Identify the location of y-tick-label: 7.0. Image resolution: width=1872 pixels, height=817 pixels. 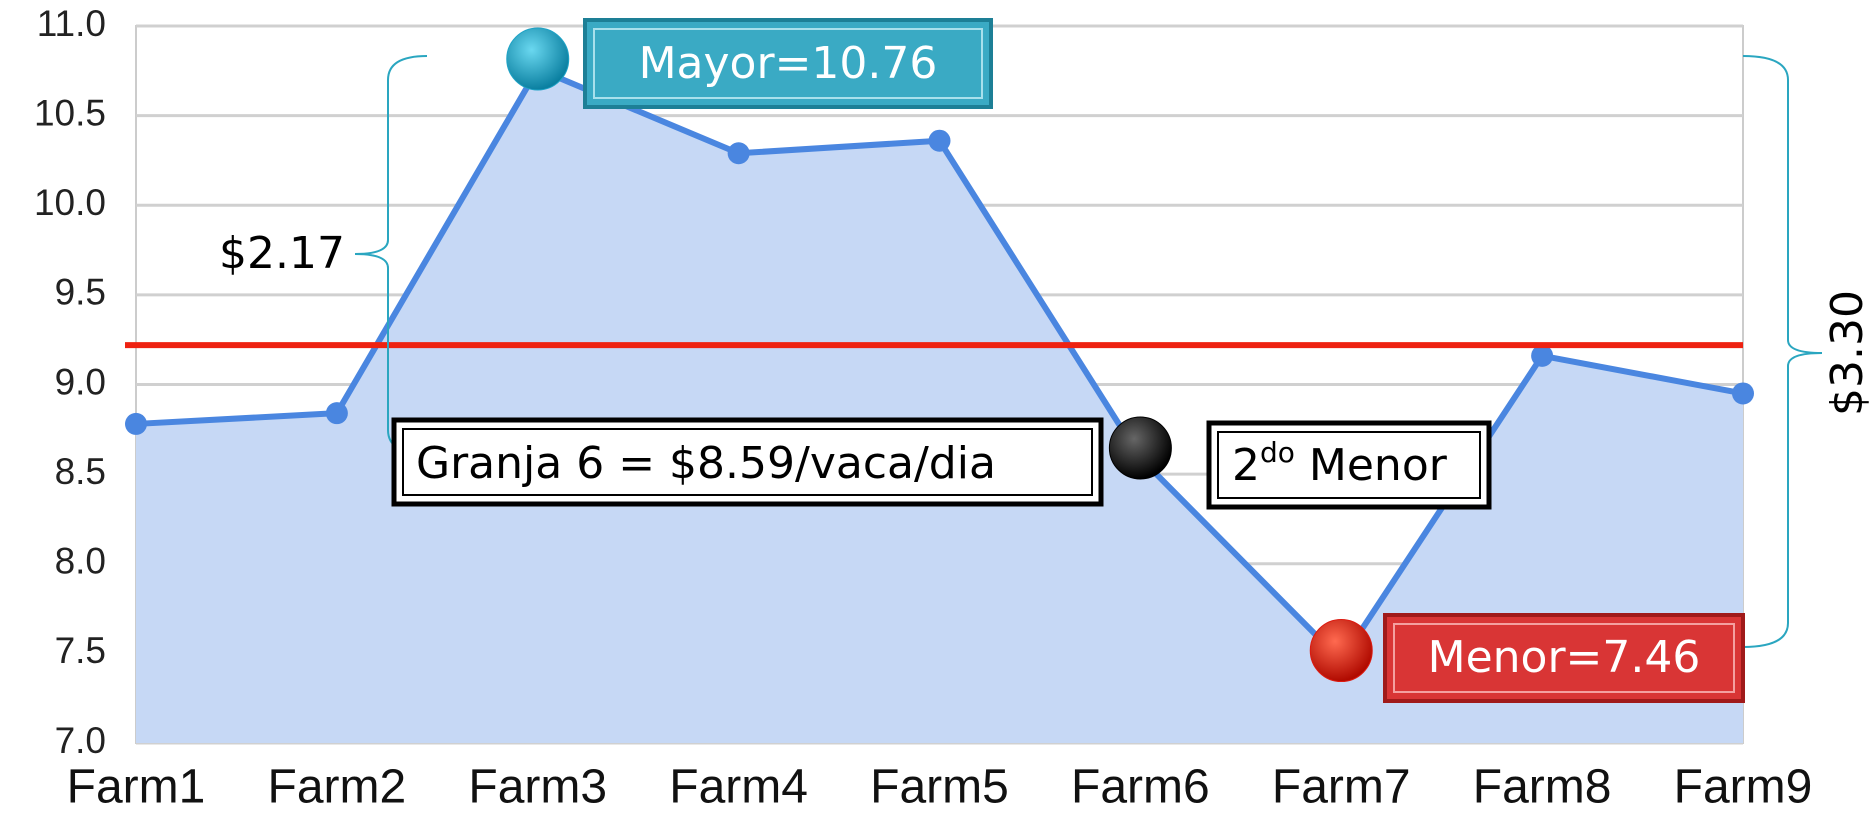
(80, 740).